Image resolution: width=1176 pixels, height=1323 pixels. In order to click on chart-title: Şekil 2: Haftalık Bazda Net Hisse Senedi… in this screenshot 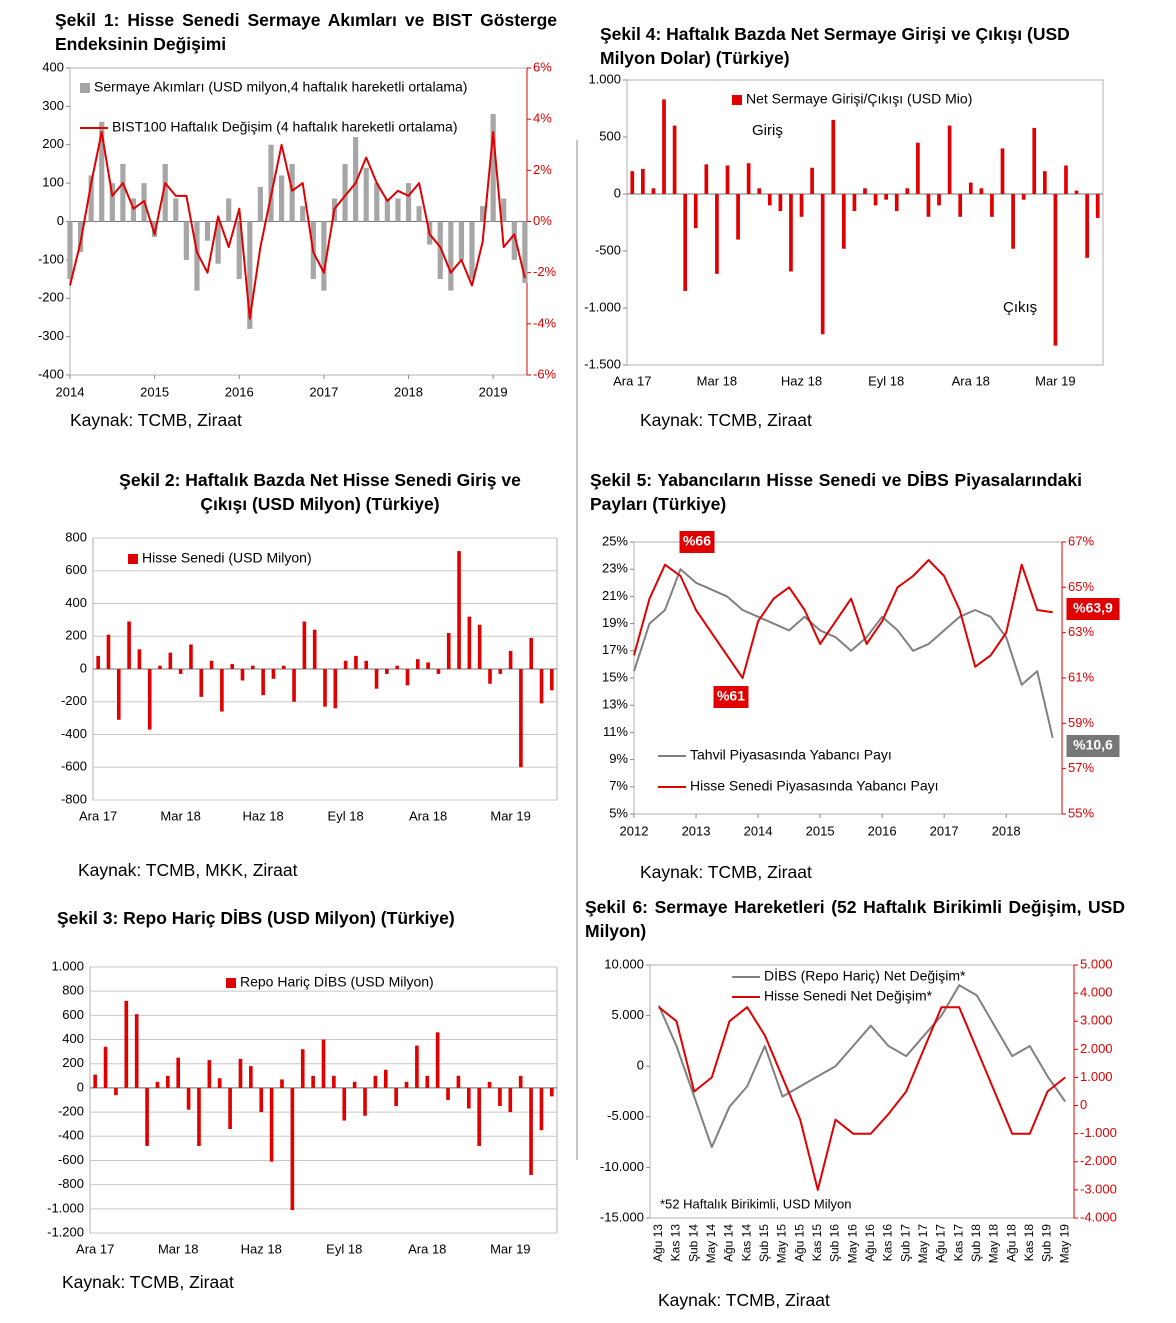, I will do `click(320, 492)`.